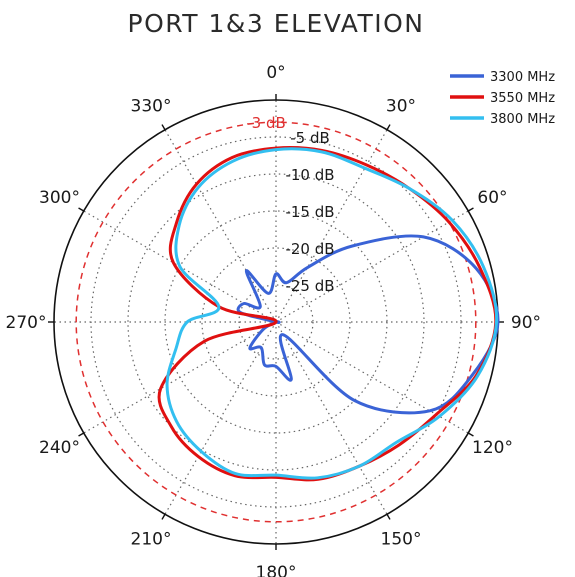 Image resolution: width=575 pixels, height=577 pixels. What do you see at coordinates (401, 107) in the screenshot?
I see `angle-label: 30°` at bounding box center [401, 107].